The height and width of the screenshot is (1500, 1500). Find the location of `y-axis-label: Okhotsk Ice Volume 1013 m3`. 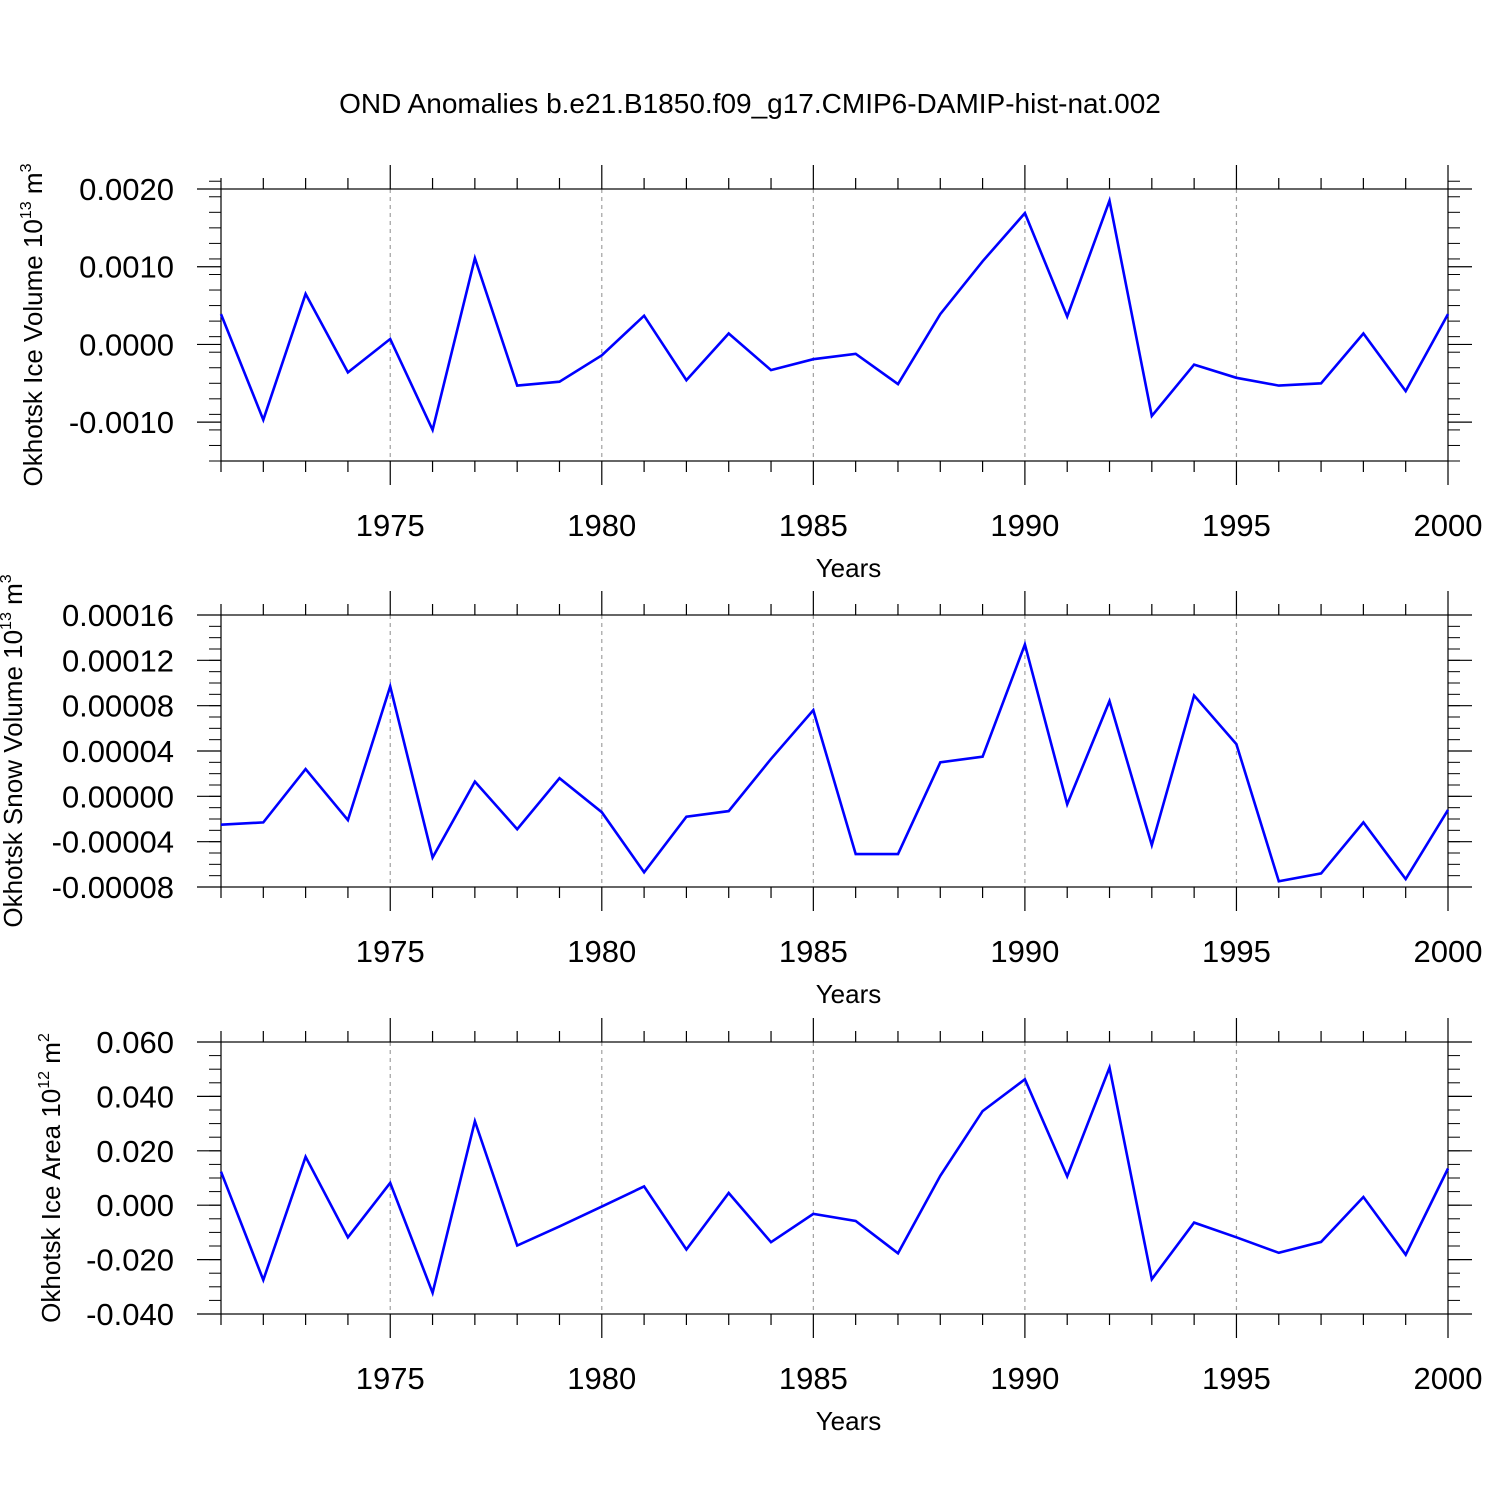

y-axis-label: Okhotsk Ice Volume 1013 m3 is located at coordinates (33, 324).